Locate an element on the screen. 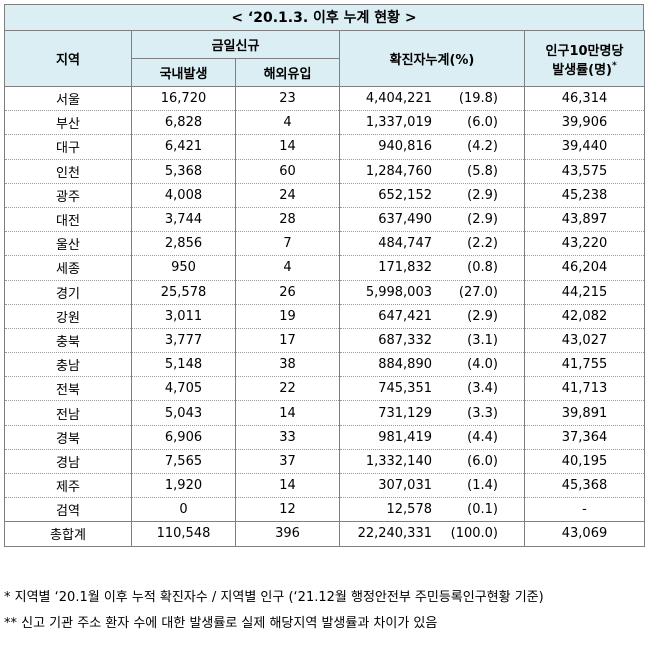 Image resolution: width=651 pixels, height=663 pixels. cell-domestic: 25,578 is located at coordinates (183, 292).